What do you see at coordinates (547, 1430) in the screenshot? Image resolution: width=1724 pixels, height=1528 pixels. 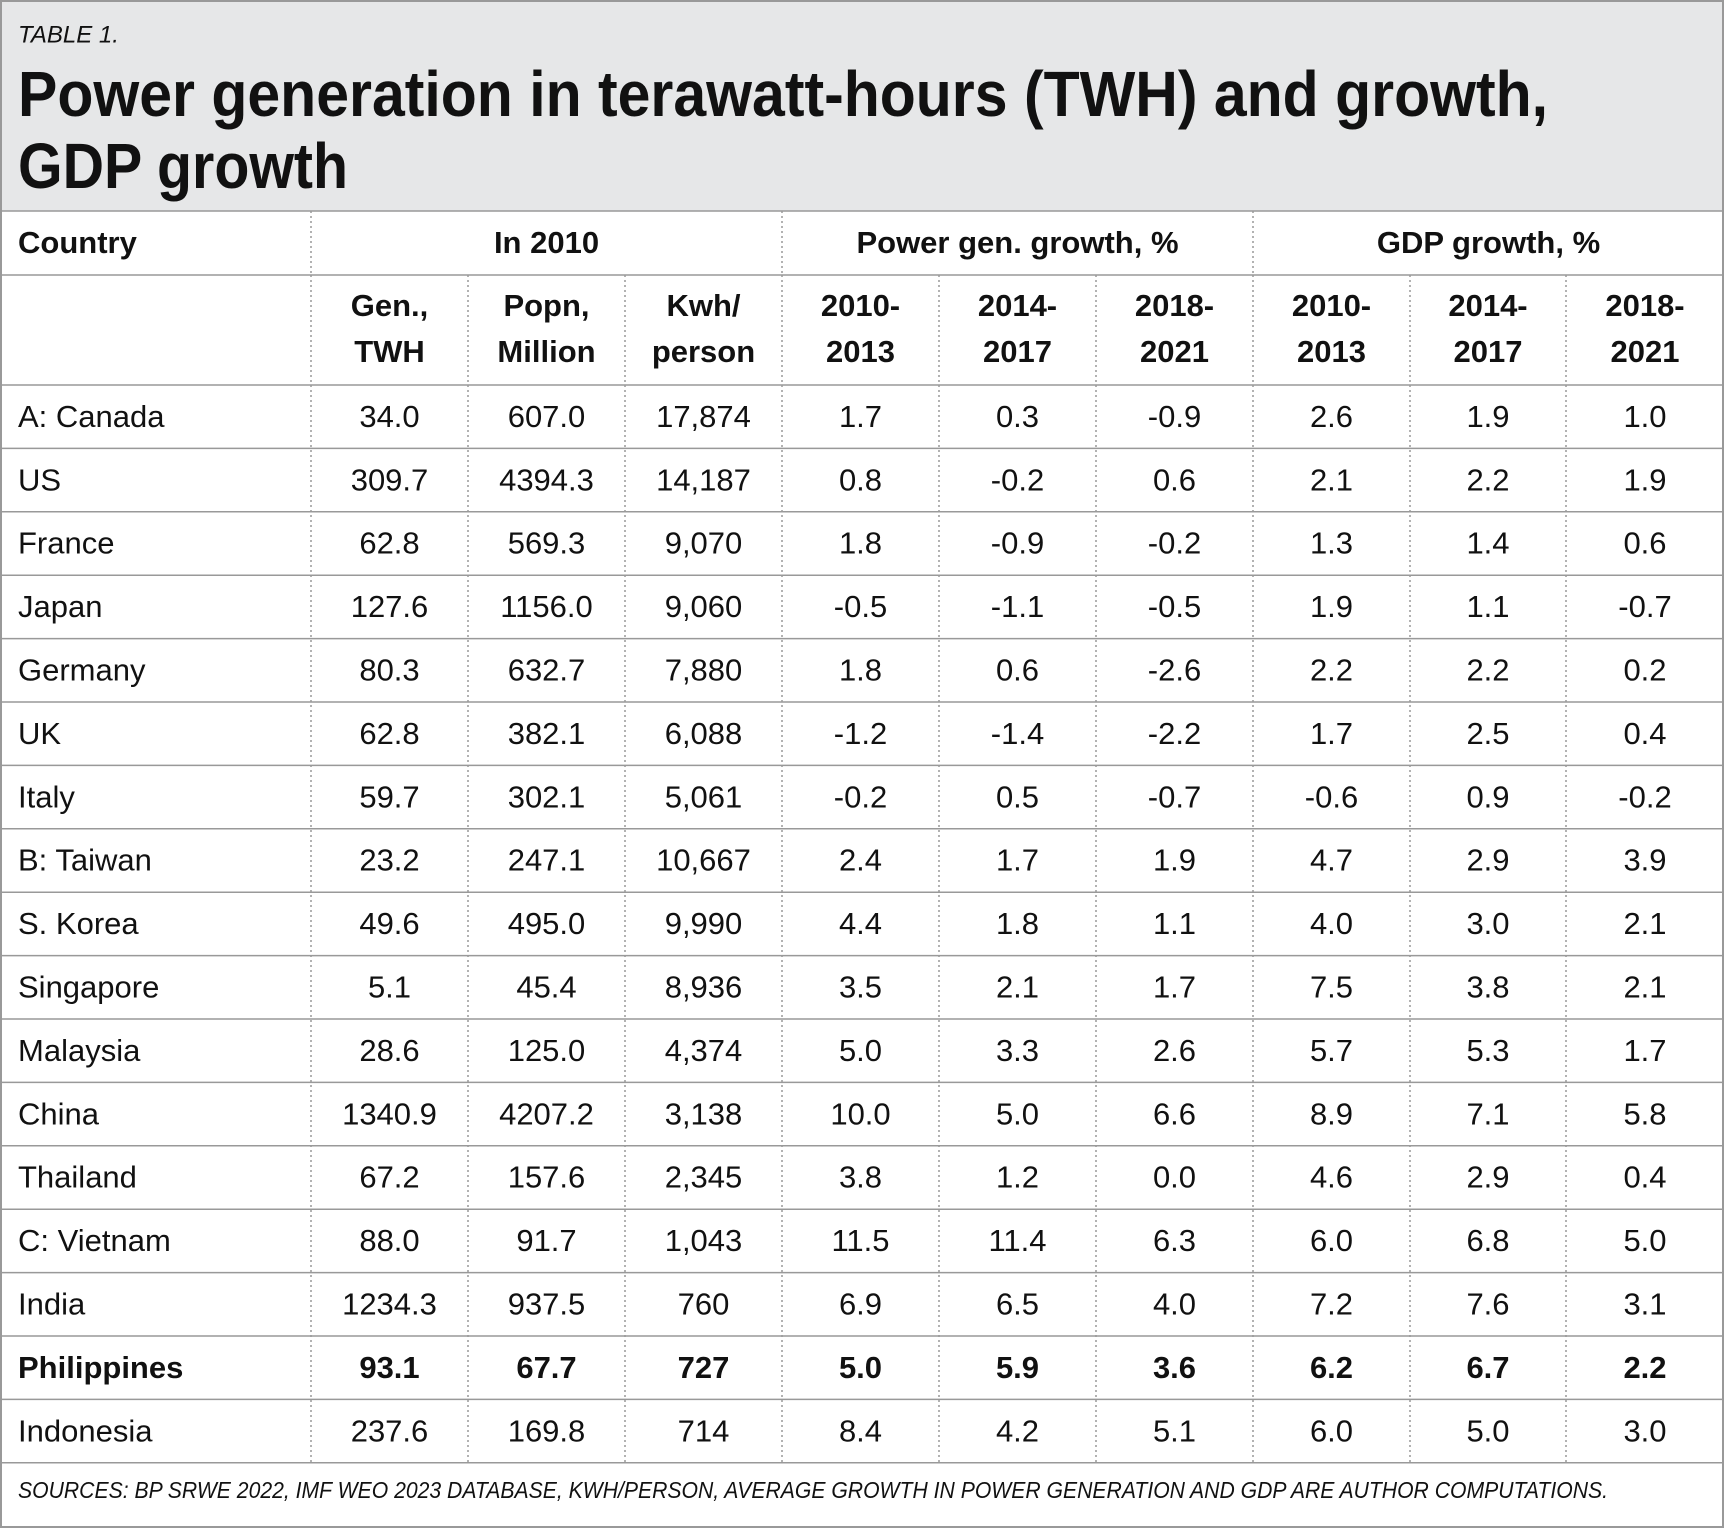 I see `cell-value: 169.8` at bounding box center [547, 1430].